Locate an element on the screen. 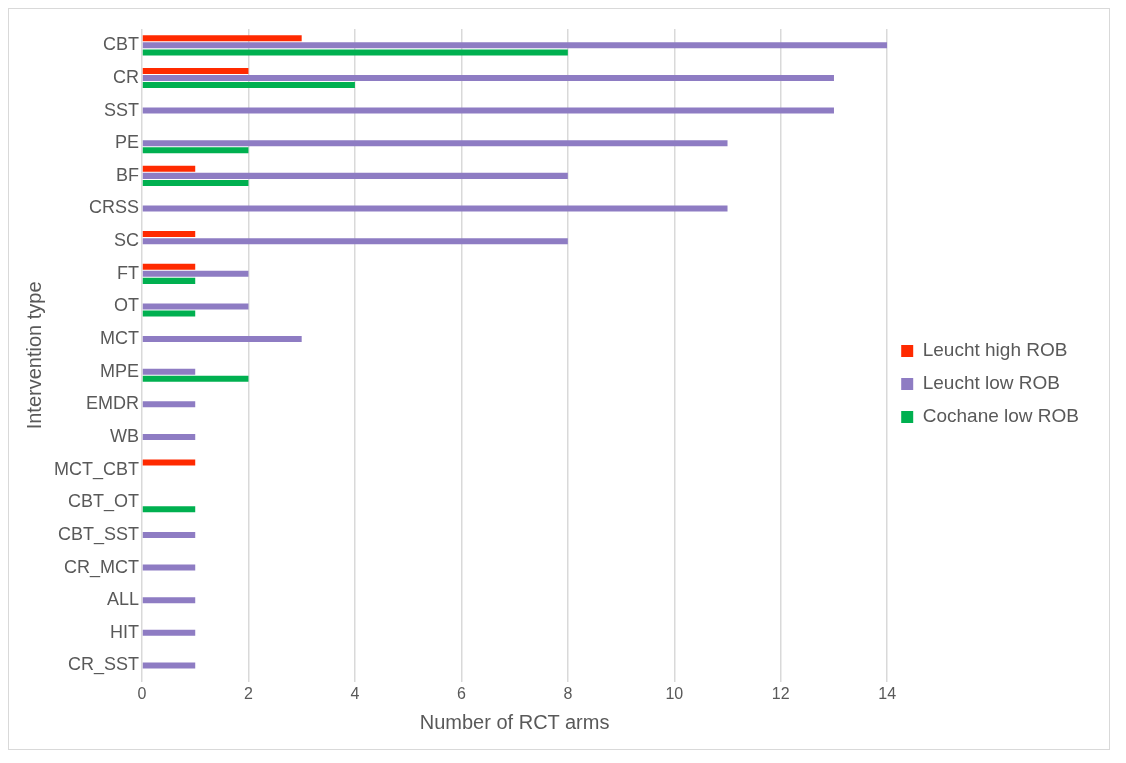  y-tick-label: CR_MCT is located at coordinates (101, 567).